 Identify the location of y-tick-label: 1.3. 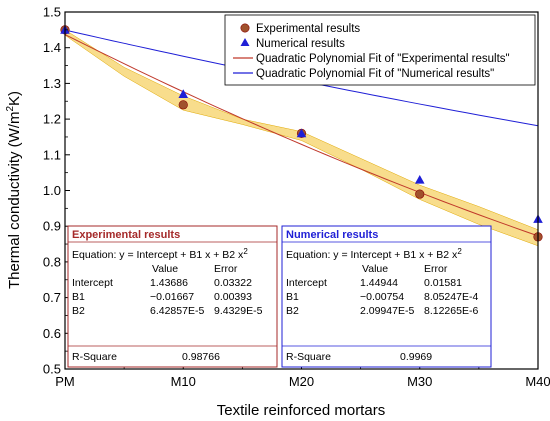
(52, 83).